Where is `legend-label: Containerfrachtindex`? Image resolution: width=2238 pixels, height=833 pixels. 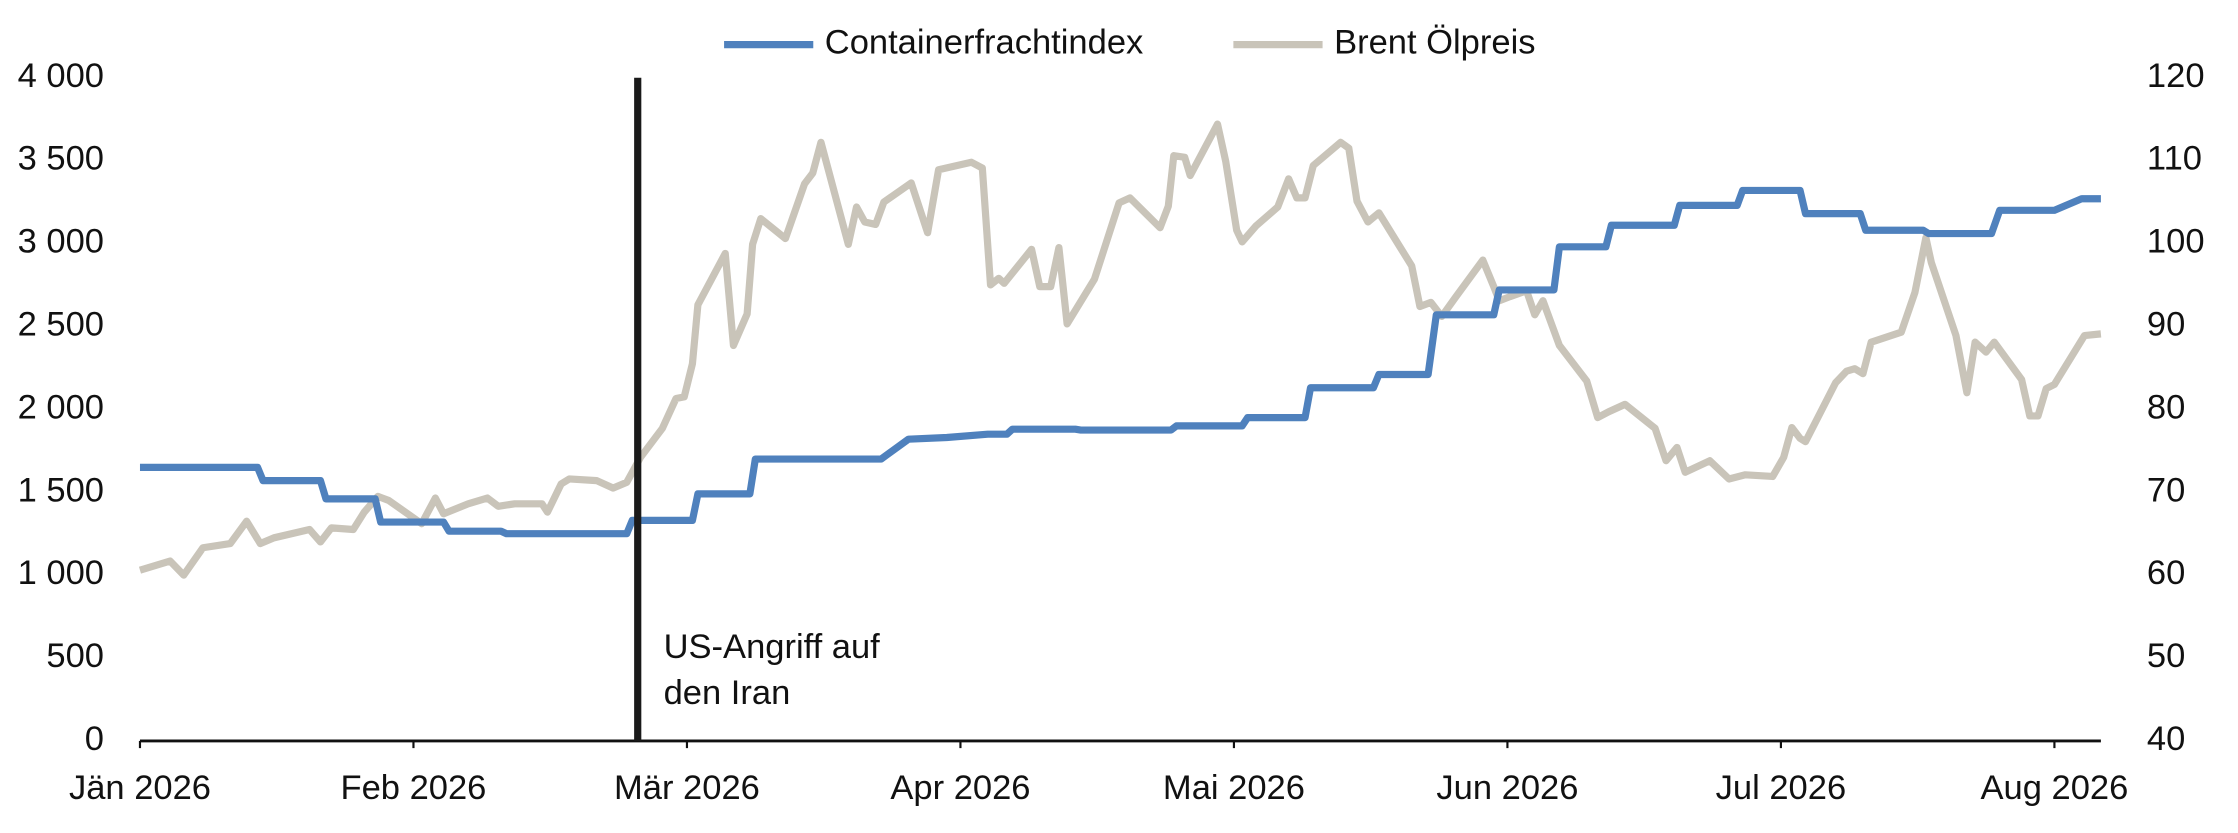
legend-label: Containerfrachtindex is located at coordinates (984, 43).